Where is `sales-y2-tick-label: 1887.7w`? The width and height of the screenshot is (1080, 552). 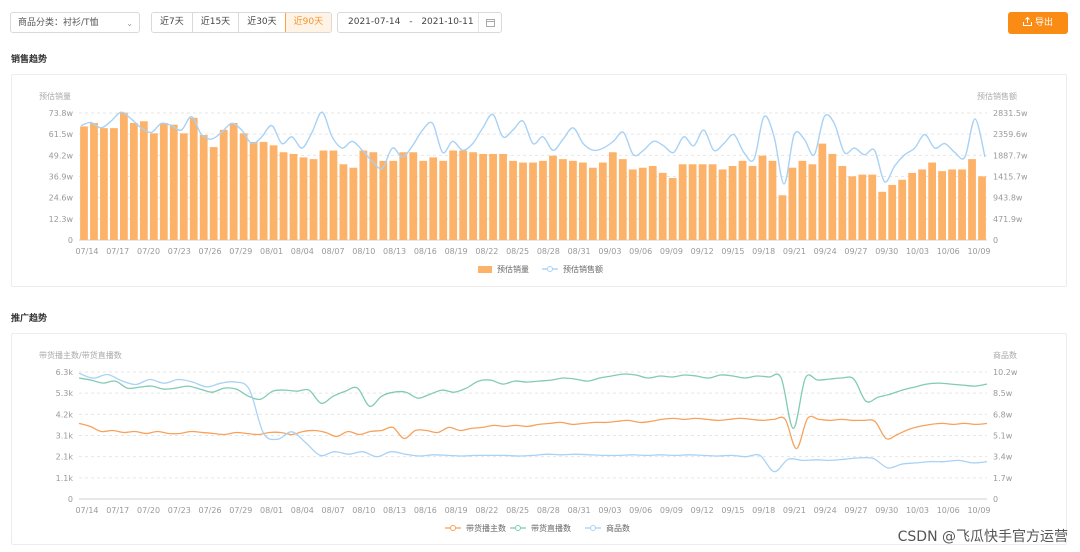
sales-y2-tick-label: 1887.7w is located at coordinates (1010, 155).